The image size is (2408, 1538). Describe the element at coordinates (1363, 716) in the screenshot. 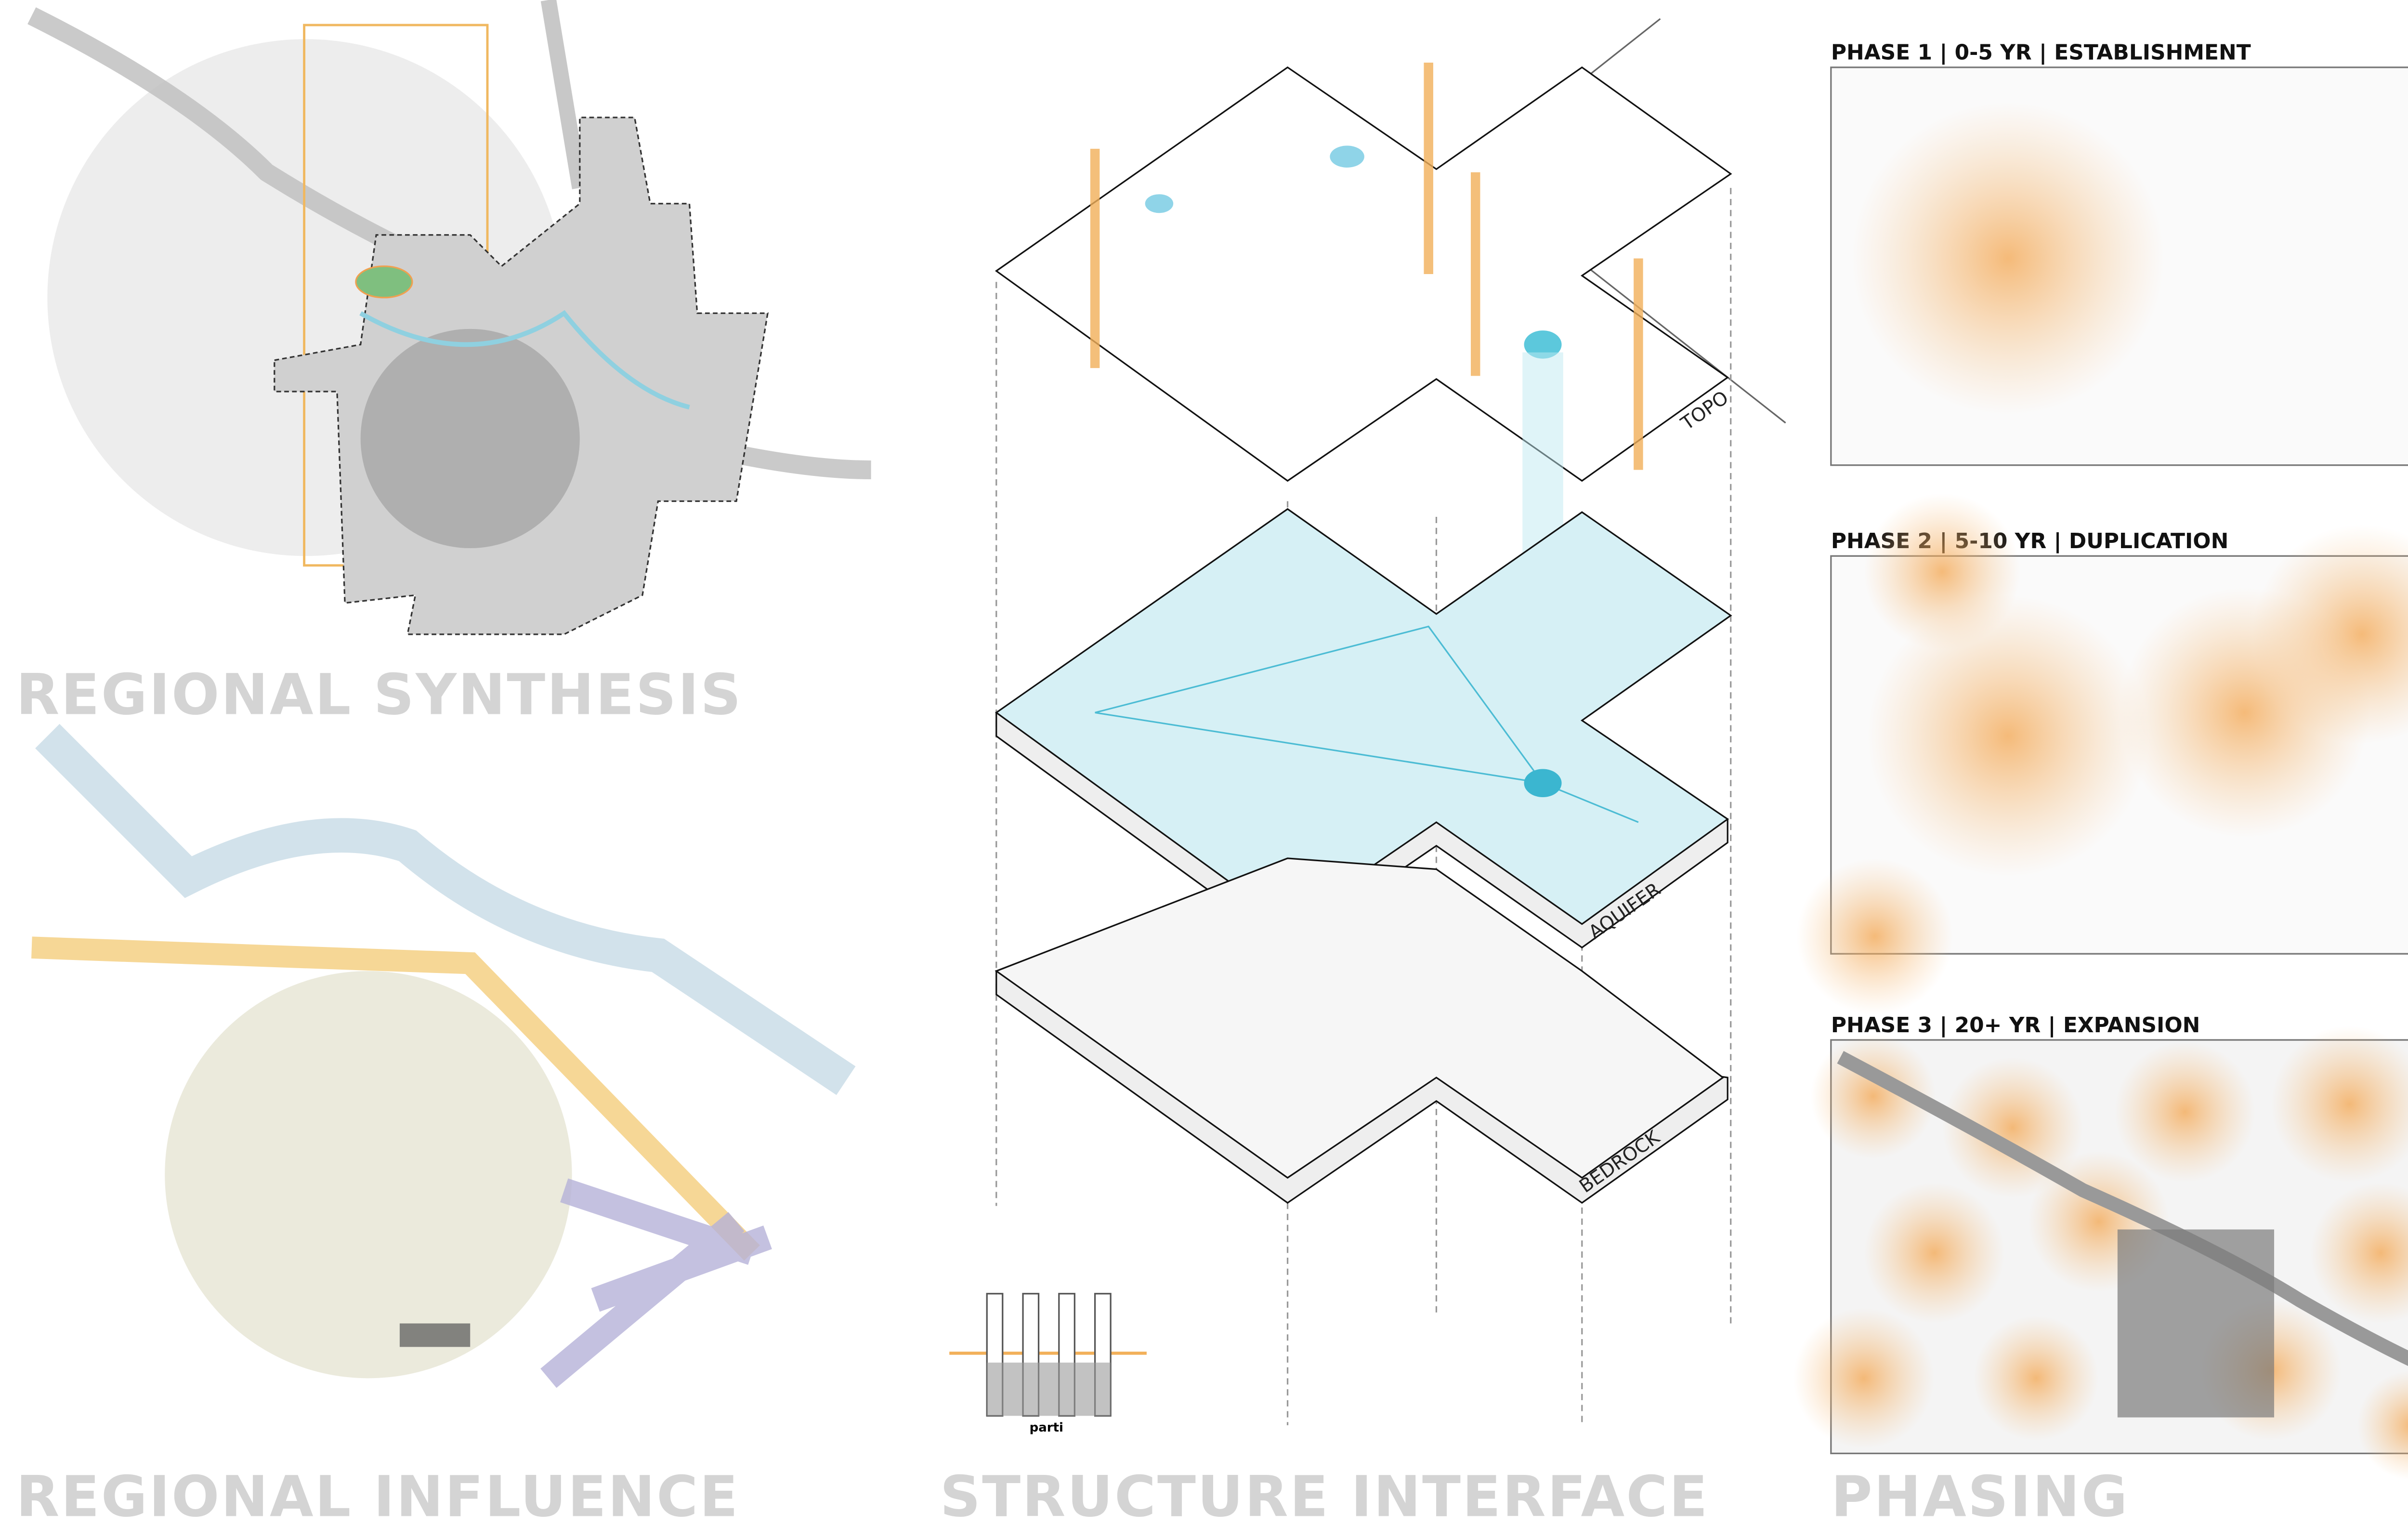

I see `layer-aquifer` at that location.